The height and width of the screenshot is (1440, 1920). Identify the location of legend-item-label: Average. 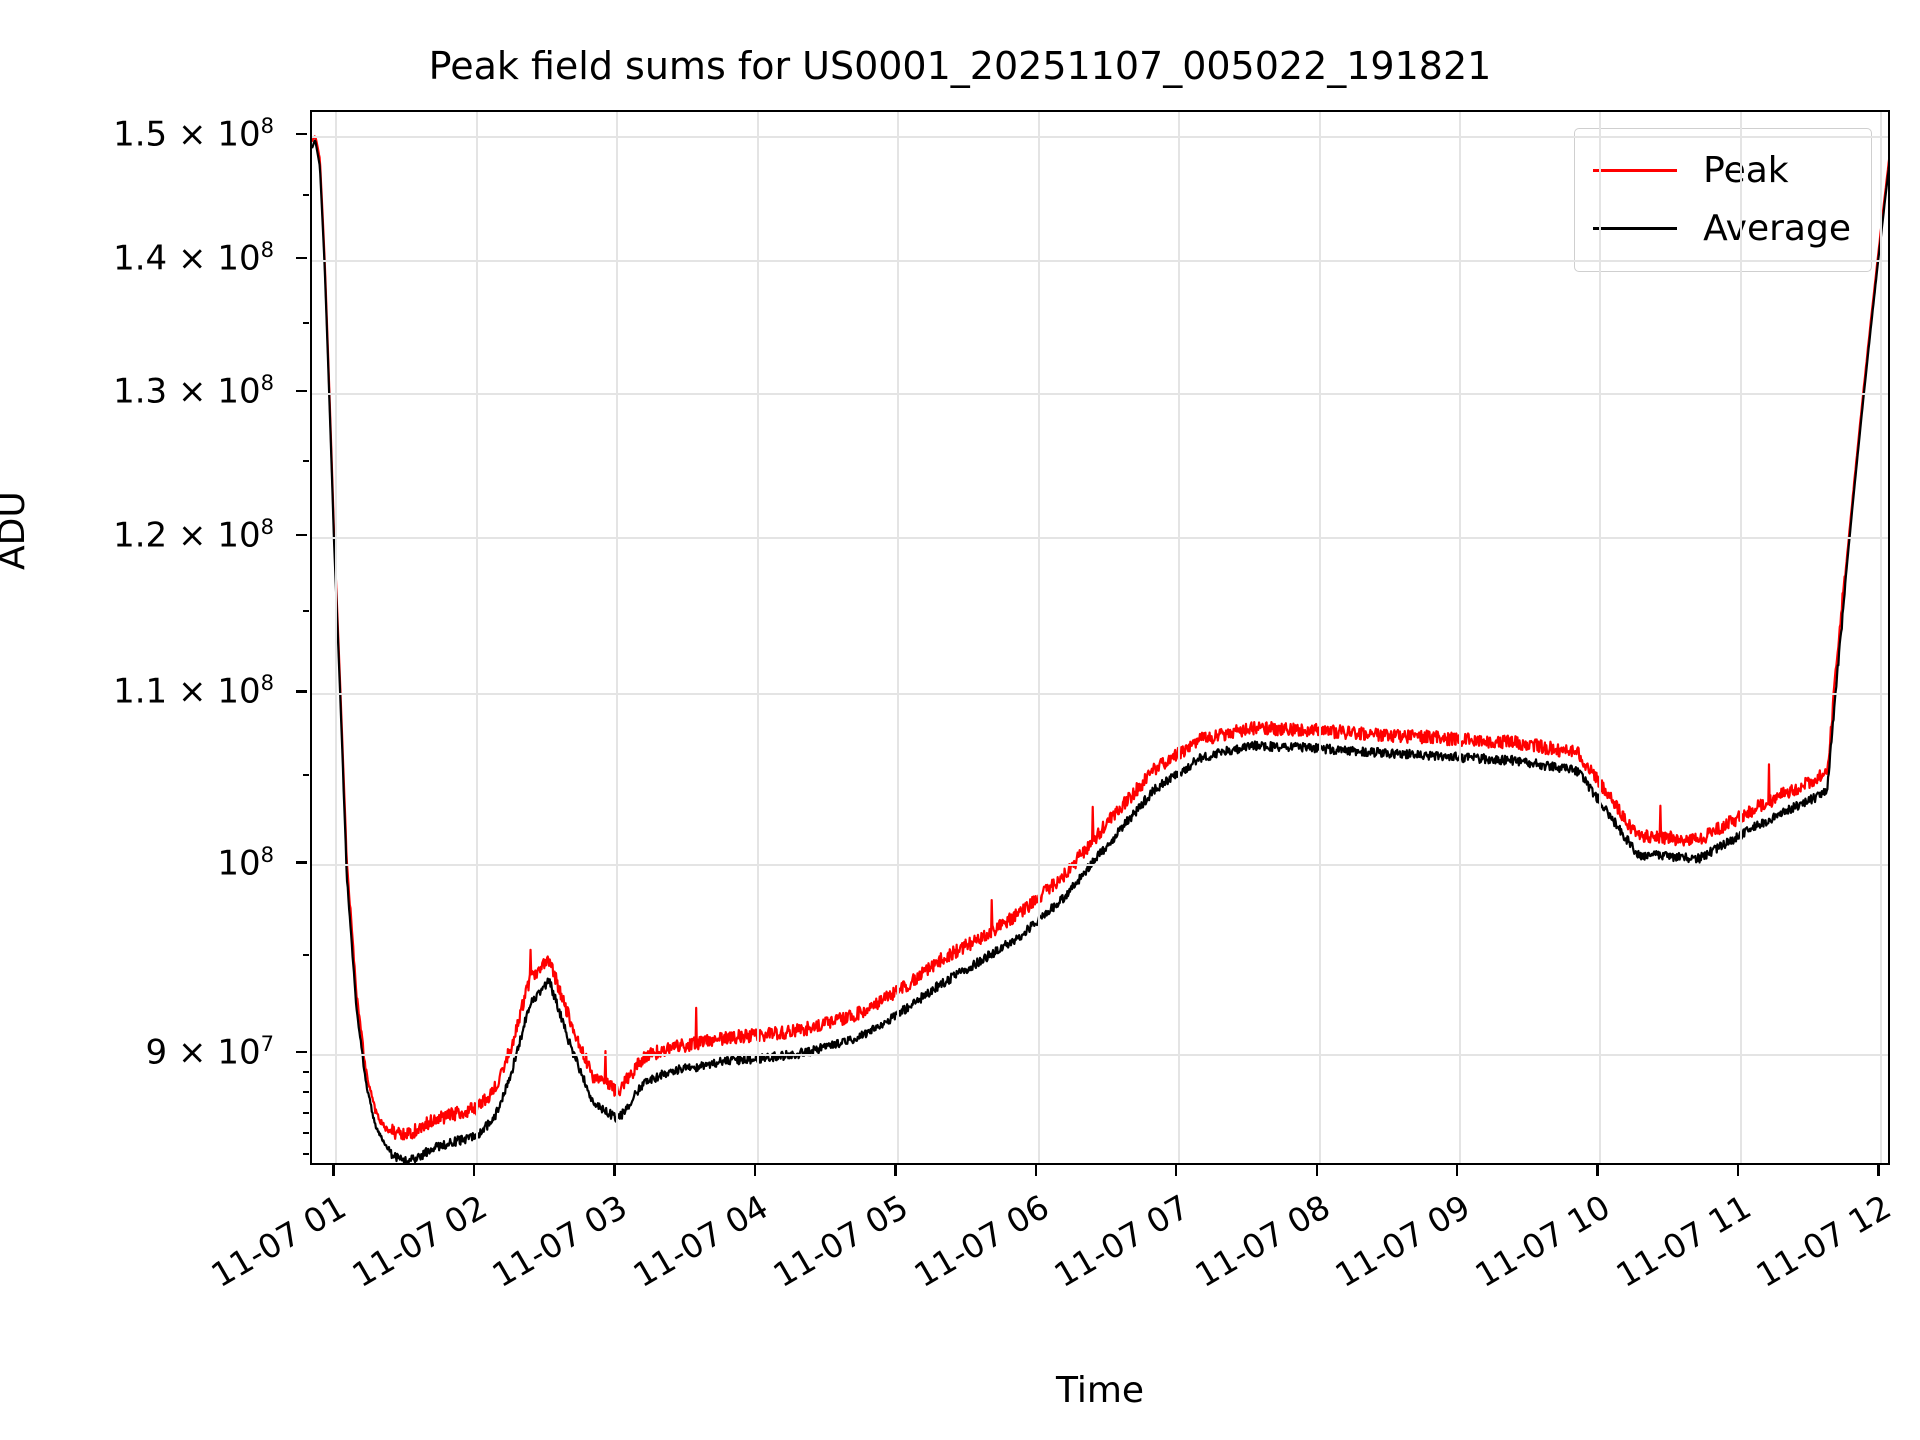
(1777, 228).